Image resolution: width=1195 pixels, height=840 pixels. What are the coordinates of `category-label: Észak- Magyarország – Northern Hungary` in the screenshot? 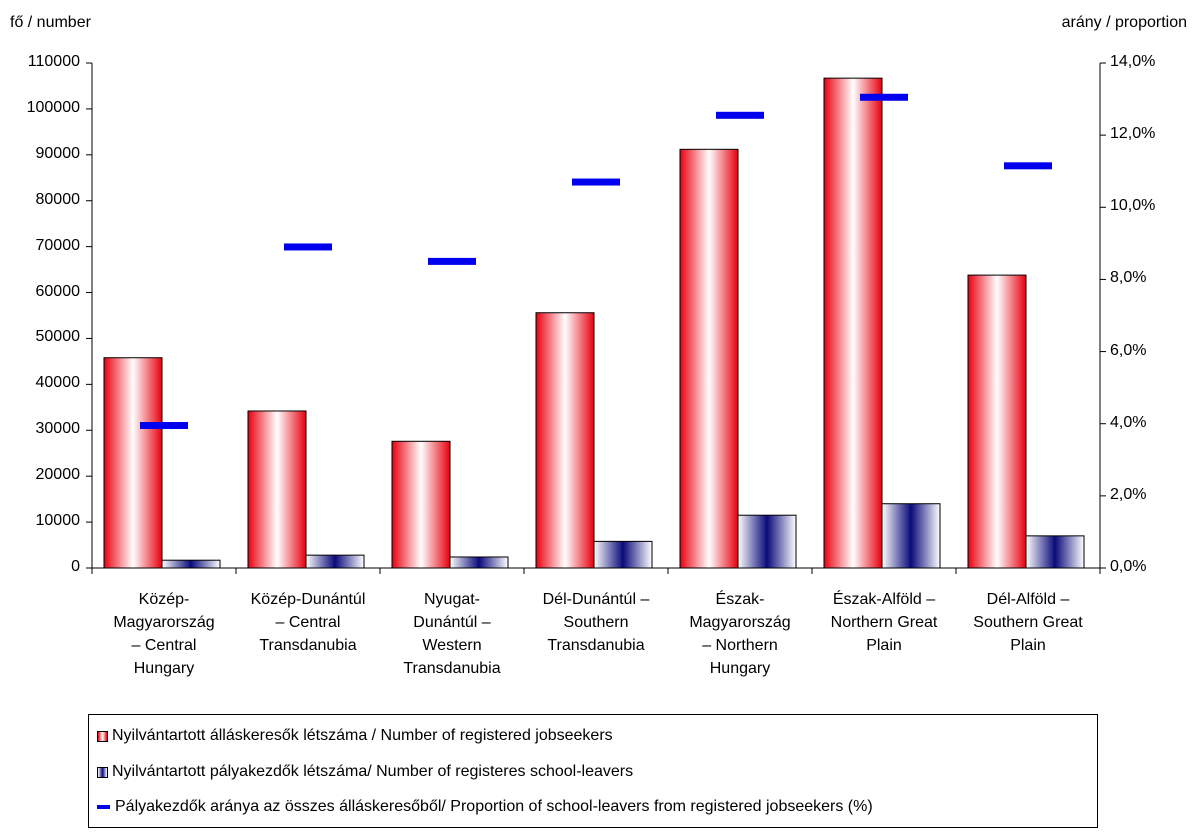 It's located at (740, 634).